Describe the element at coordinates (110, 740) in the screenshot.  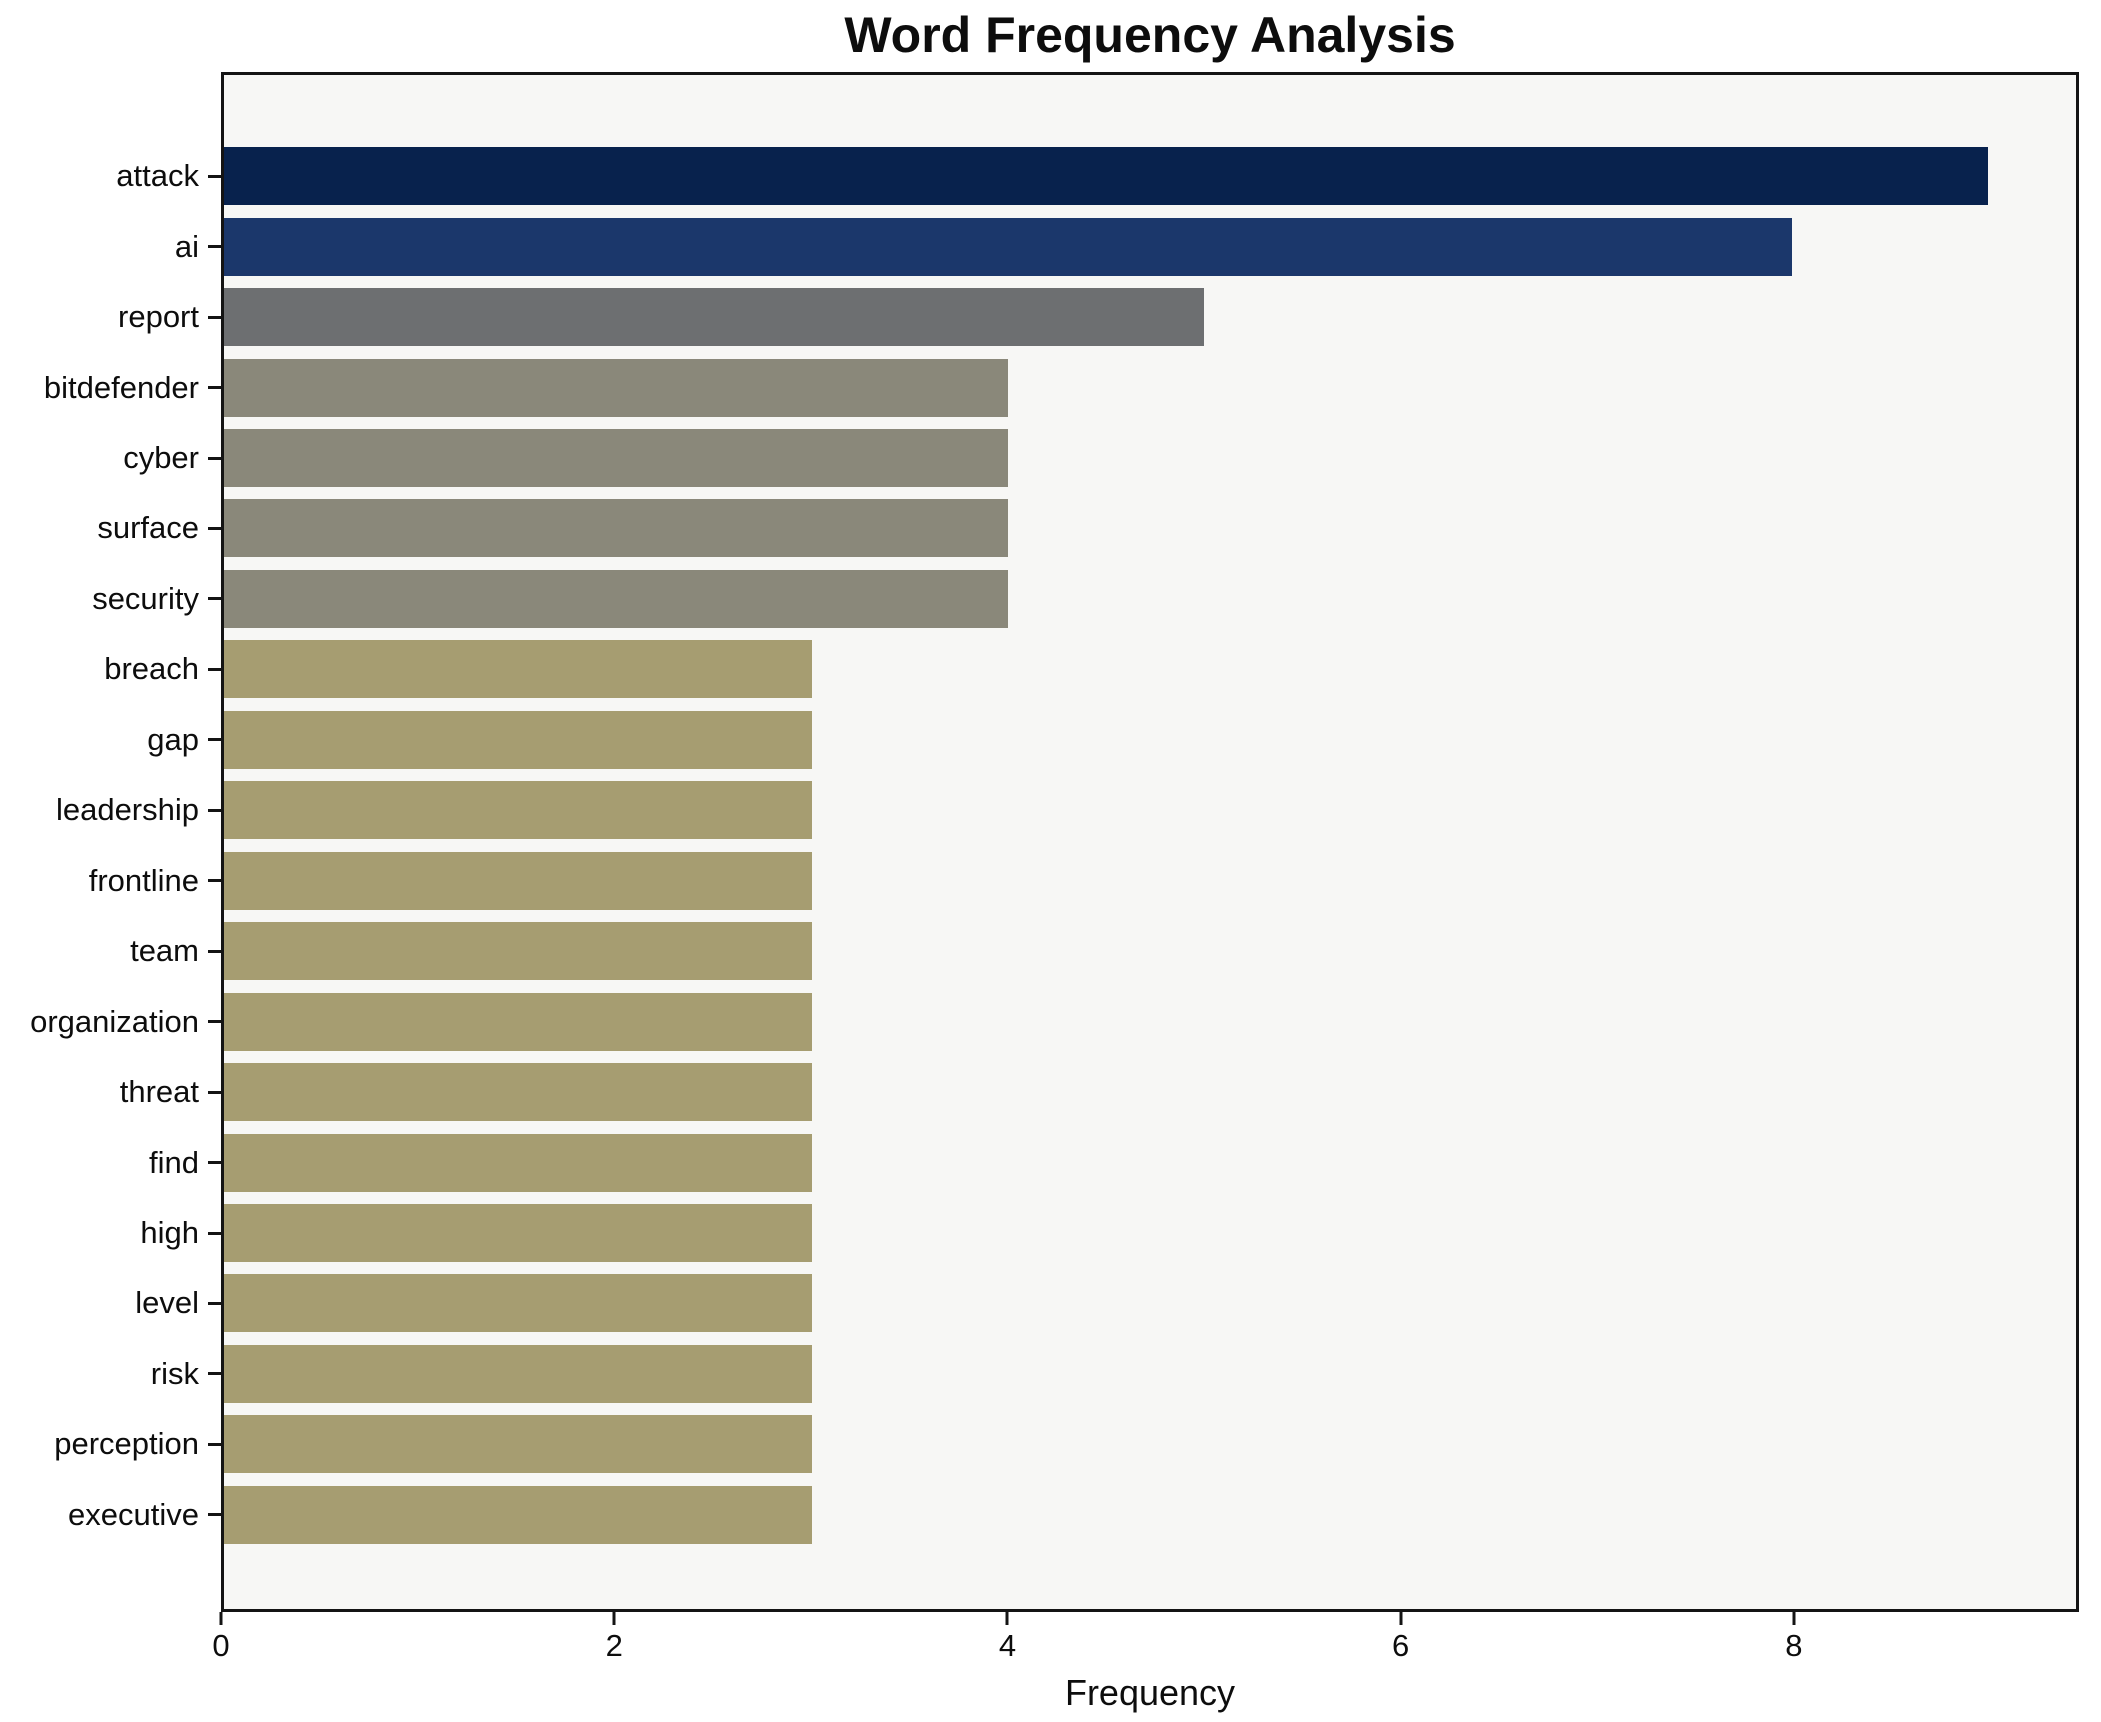
I see `y-label-row: gap` at that location.